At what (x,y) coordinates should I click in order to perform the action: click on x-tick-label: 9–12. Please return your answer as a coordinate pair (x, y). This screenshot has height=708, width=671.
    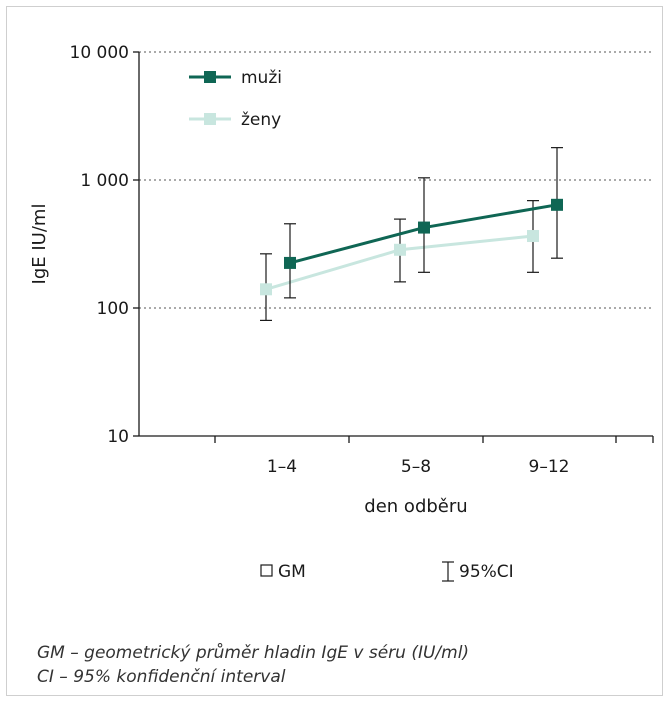
    Looking at the image, I should click on (549, 467).